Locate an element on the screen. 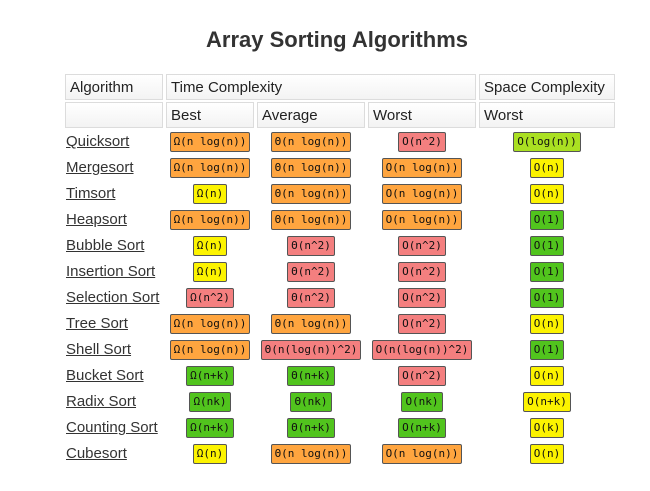 The image size is (650, 491). worst-cell: O(nk) is located at coordinates (422, 402).